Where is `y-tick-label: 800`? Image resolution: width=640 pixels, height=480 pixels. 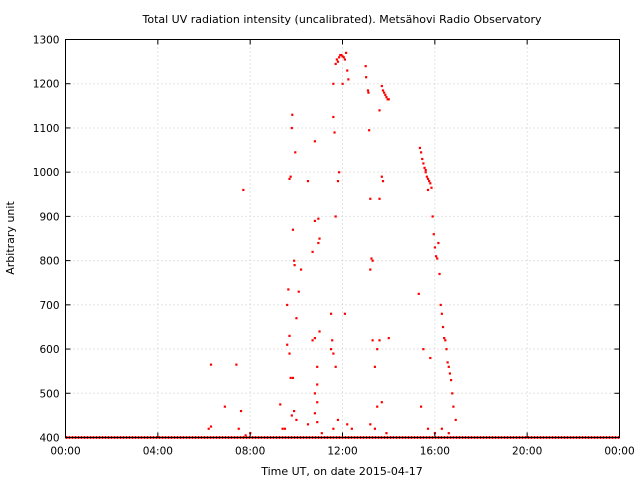
y-tick-label: 800 is located at coordinates (49, 262).